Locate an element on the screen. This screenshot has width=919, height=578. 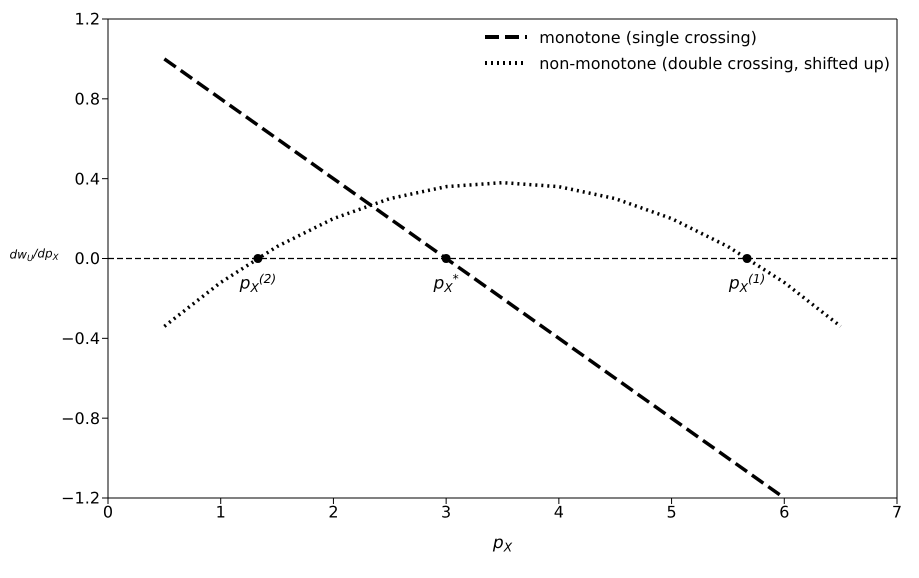
x-tick-label: 7 is located at coordinates (897, 512).